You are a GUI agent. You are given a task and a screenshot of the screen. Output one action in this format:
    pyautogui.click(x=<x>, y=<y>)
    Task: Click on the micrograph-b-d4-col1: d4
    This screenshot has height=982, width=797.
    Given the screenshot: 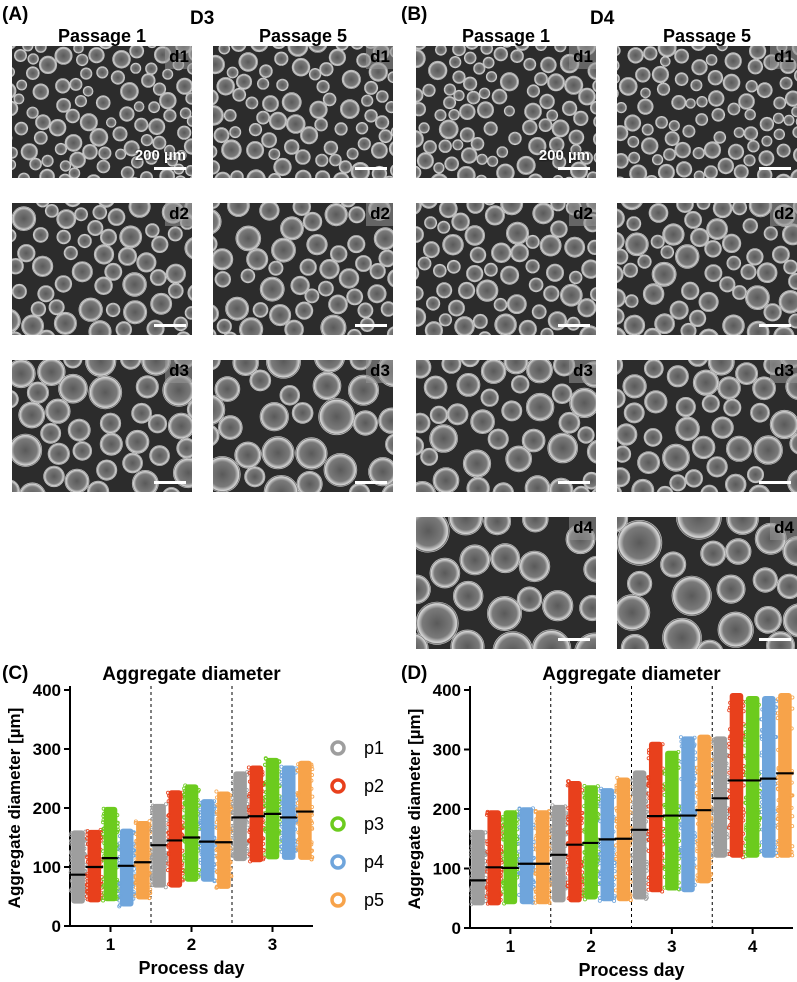 What is the action you would take?
    pyautogui.click(x=506, y=583)
    